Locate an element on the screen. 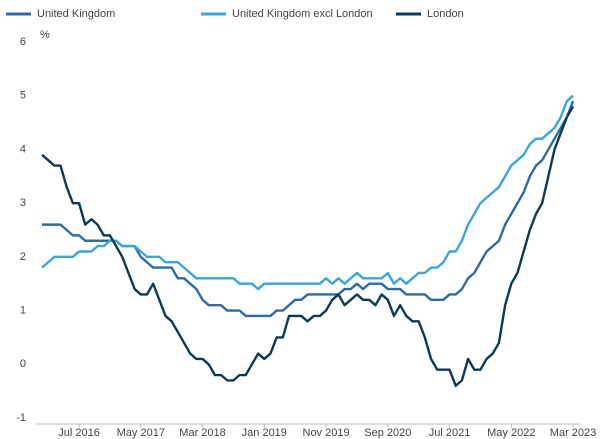  y-tick-label: 4 is located at coordinates (23, 149).